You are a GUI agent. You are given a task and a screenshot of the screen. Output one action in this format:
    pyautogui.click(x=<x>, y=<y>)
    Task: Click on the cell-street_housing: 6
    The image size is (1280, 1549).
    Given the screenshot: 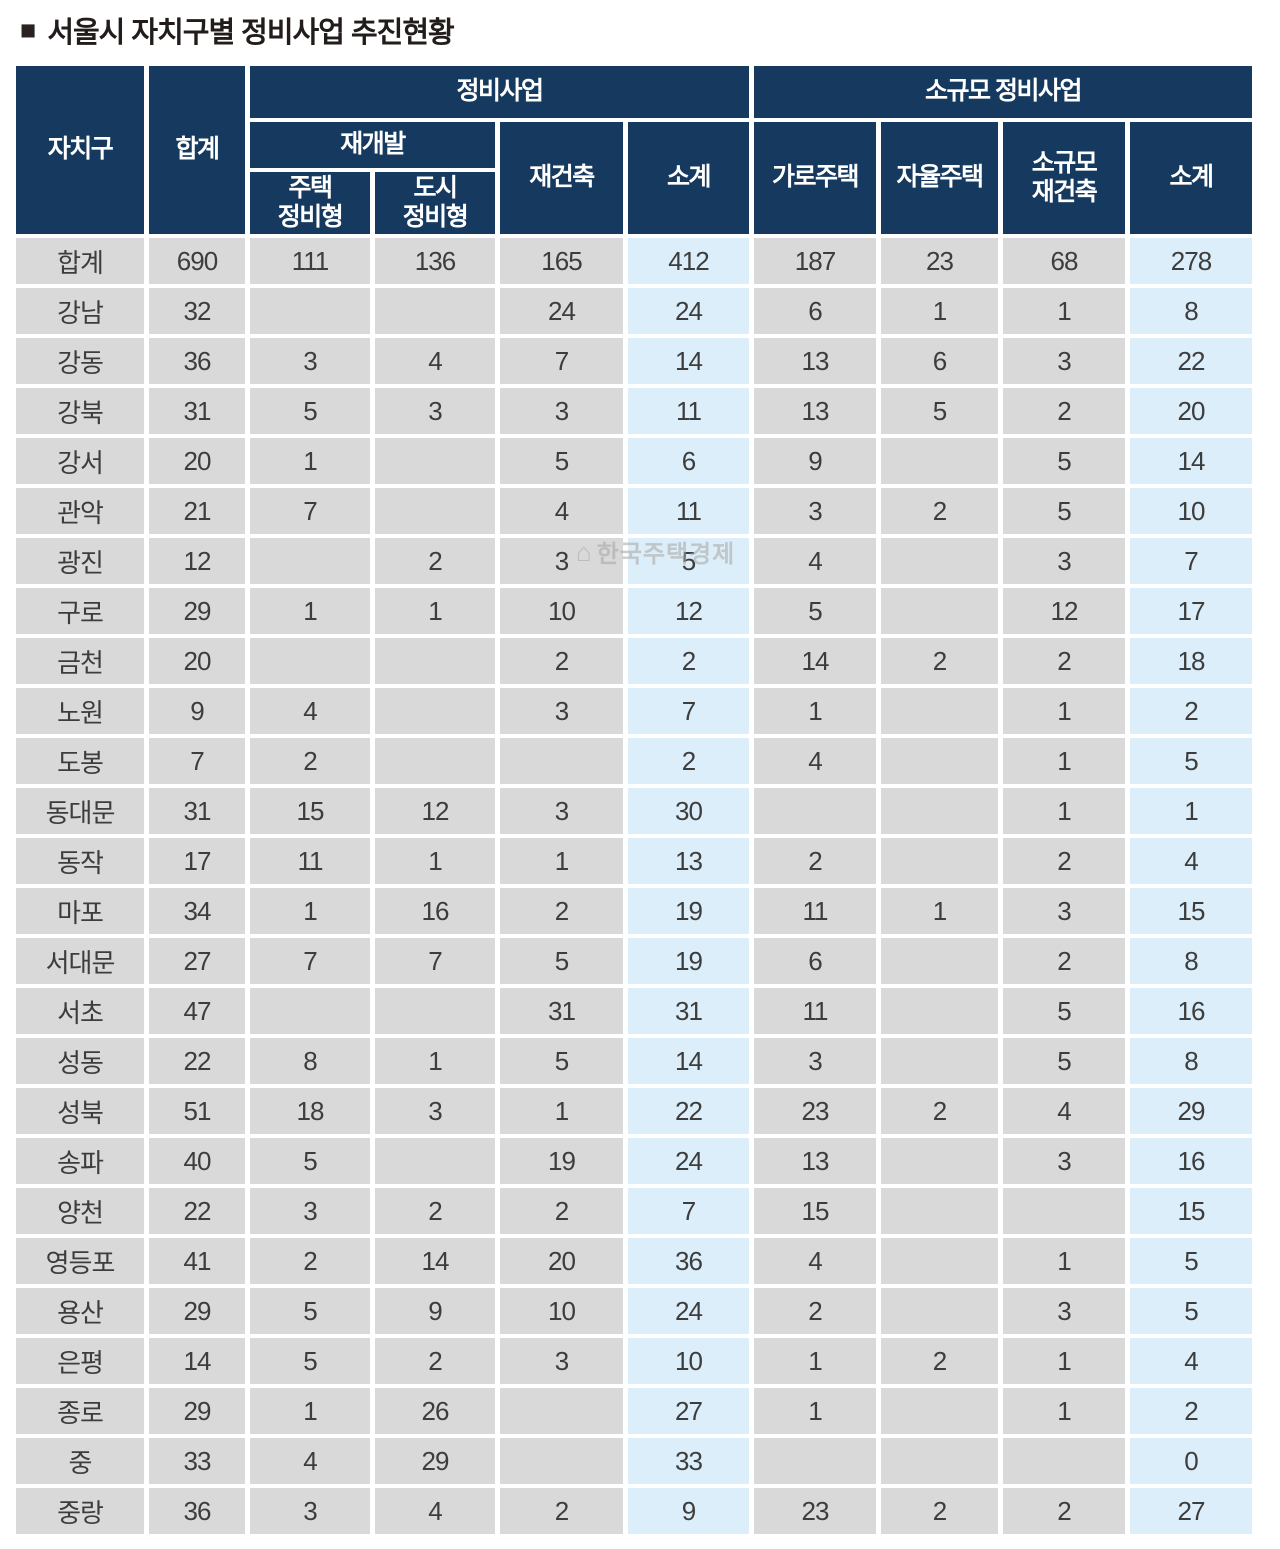 What is the action you would take?
    pyautogui.click(x=815, y=311)
    